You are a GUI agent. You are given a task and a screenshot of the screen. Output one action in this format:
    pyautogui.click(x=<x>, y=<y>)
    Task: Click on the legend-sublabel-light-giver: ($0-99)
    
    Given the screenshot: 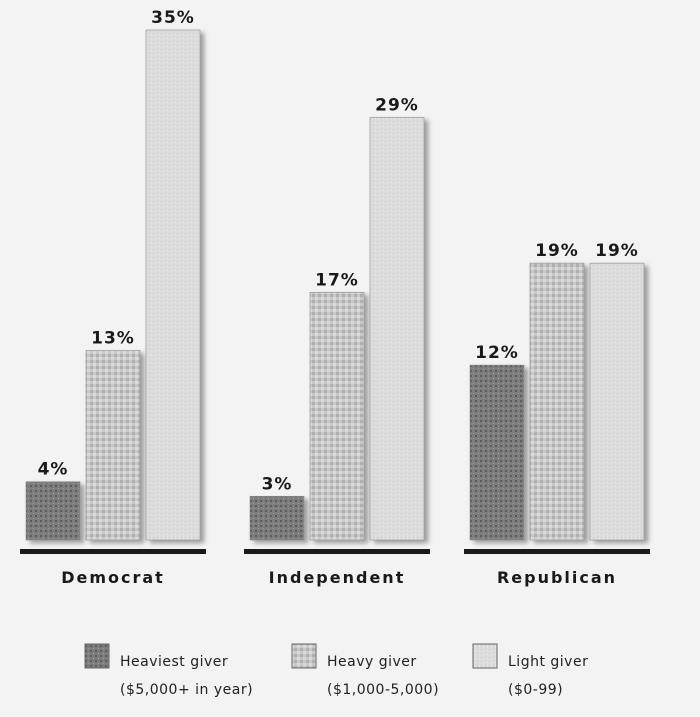 What is the action you would take?
    pyautogui.click(x=535, y=690)
    